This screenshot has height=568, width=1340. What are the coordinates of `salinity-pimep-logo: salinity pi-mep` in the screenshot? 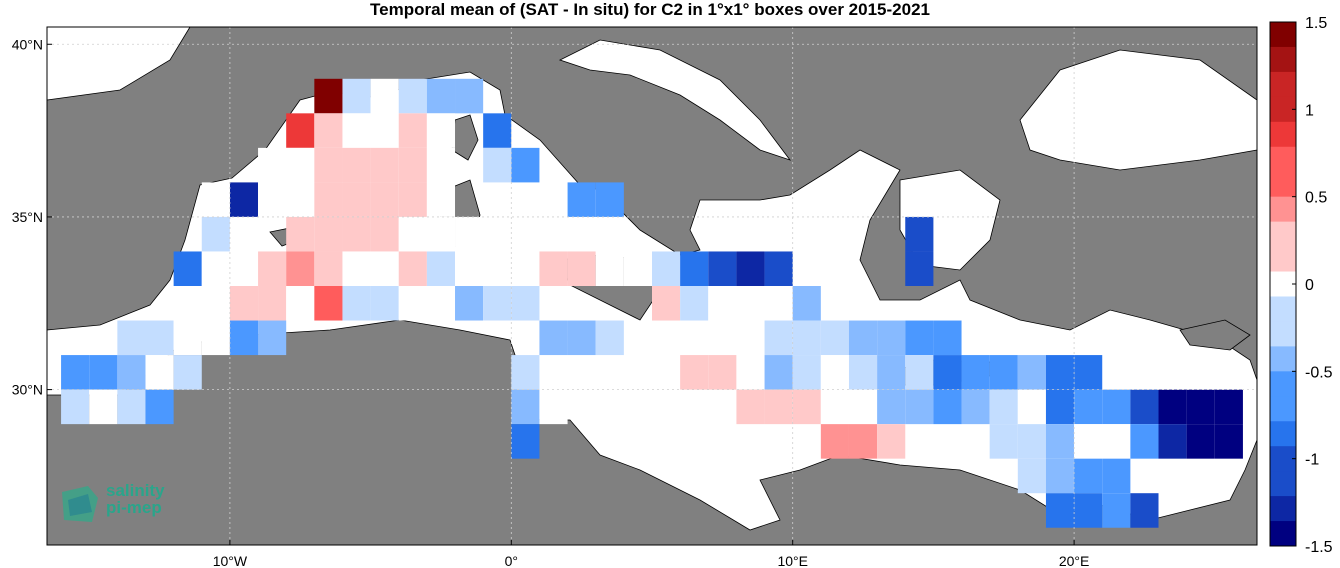 It's located at (123, 504).